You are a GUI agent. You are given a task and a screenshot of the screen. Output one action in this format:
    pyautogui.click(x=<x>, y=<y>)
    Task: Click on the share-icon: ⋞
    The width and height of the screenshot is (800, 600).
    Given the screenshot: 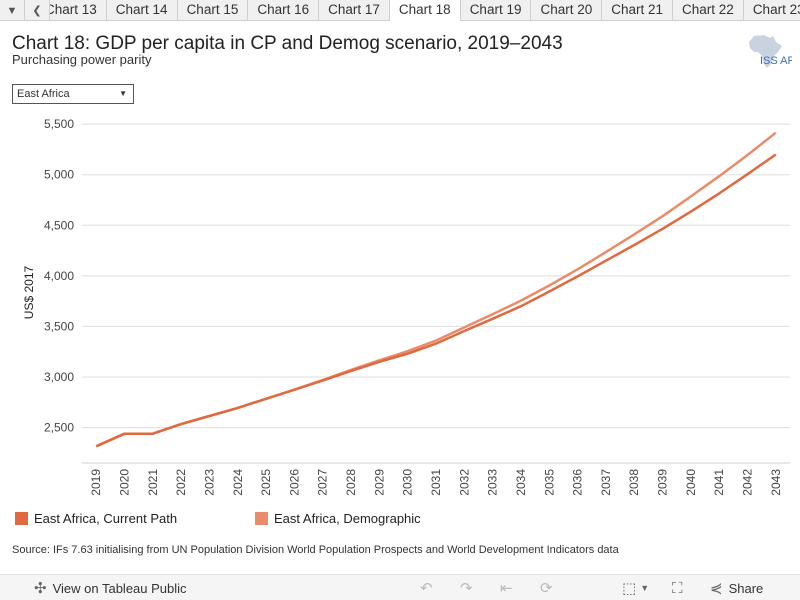 What is the action you would take?
    pyautogui.click(x=716, y=588)
    